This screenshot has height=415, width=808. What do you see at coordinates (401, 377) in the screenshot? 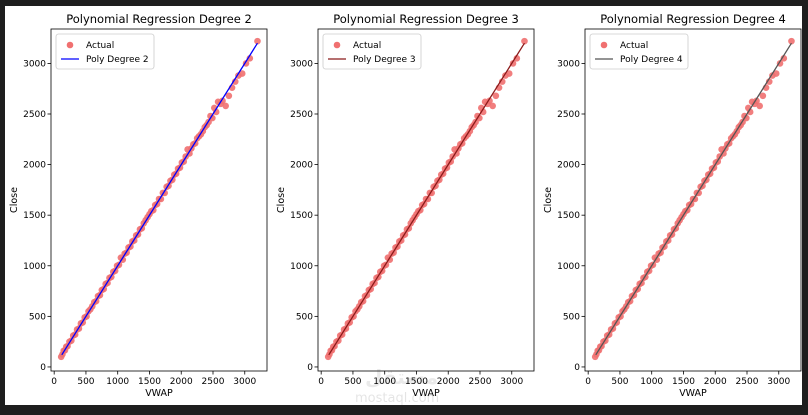
I see `watermark-arabic: مستقل` at bounding box center [401, 377].